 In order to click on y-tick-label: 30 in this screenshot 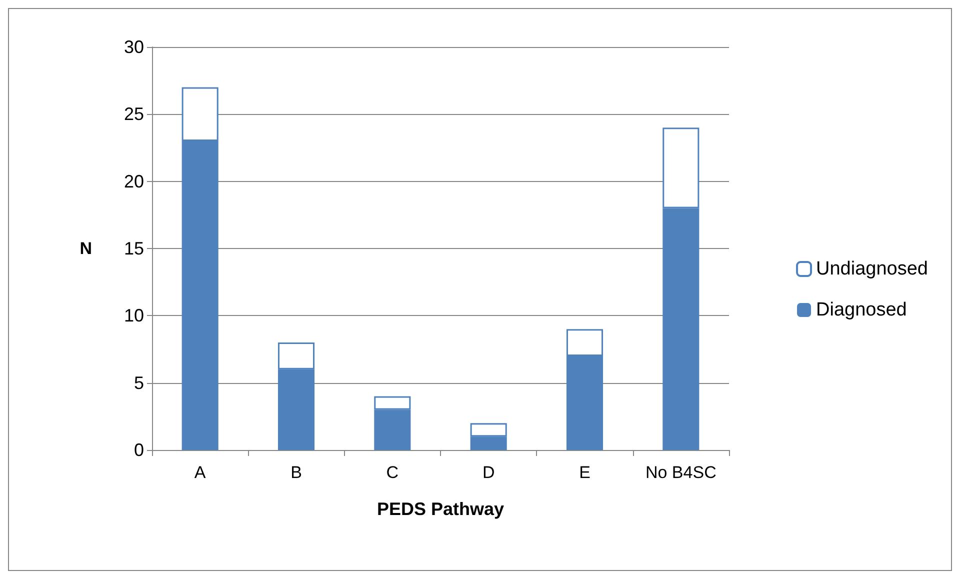, I will do `click(134, 47)`.